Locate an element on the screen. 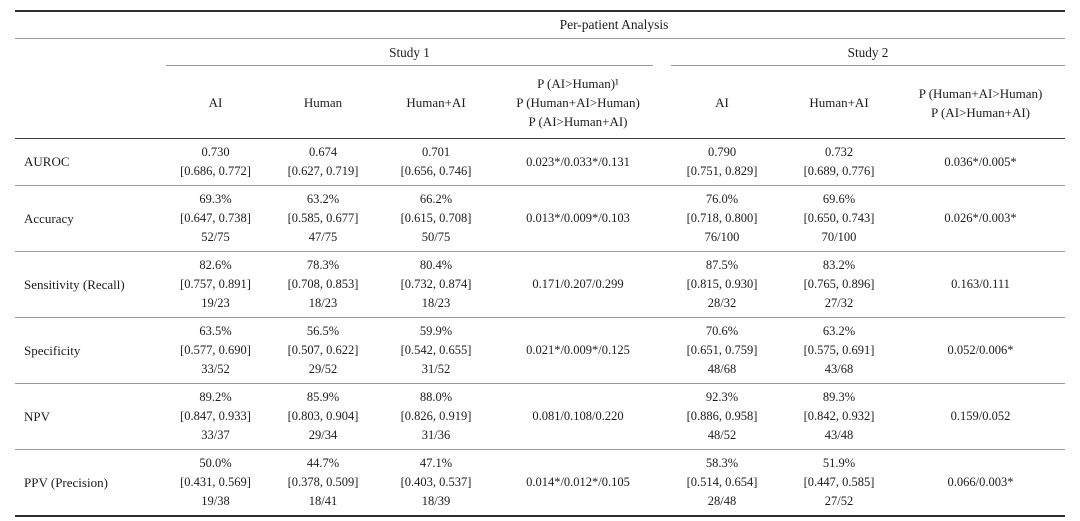  row-label: Specificity is located at coordinates (89, 350).